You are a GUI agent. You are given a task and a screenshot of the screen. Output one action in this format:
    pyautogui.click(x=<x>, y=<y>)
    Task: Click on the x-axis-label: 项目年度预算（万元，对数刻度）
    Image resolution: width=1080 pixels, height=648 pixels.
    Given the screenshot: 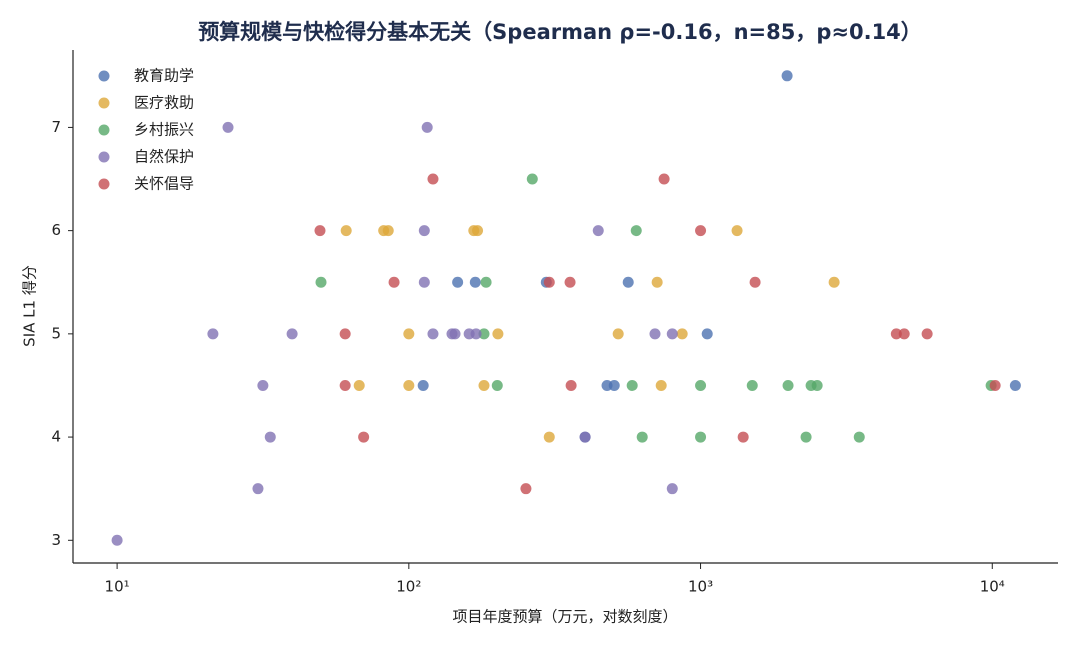 What is the action you would take?
    pyautogui.click(x=564, y=617)
    